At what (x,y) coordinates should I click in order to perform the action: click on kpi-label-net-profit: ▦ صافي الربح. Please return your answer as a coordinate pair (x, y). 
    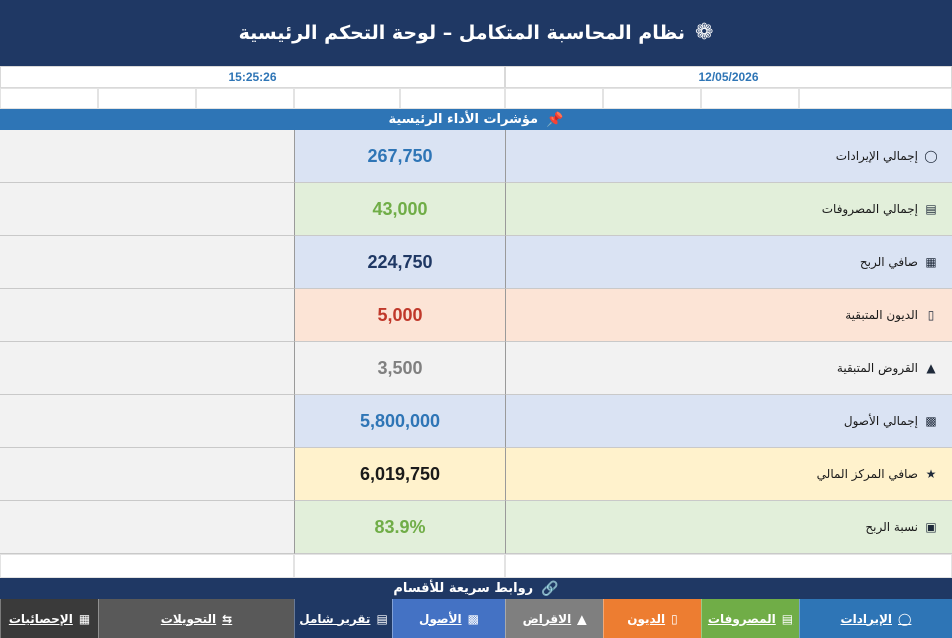
    Looking at the image, I should click on (728, 262).